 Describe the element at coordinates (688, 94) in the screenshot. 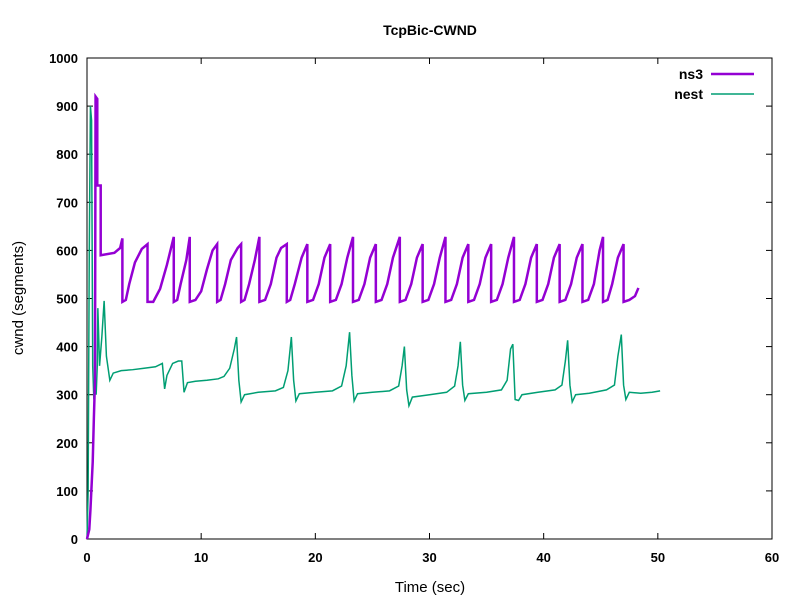

I see `legend-entry-nest: nest` at that location.